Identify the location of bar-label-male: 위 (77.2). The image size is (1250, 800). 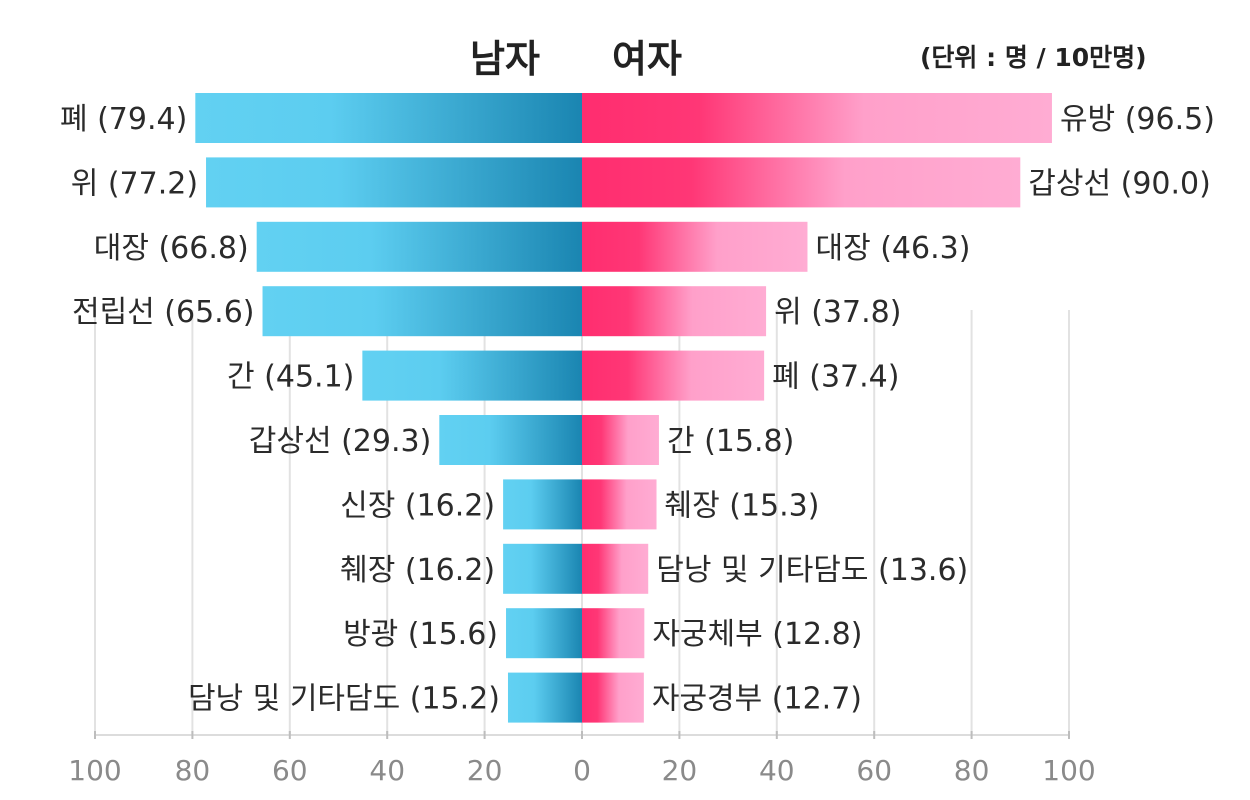
(134, 183).